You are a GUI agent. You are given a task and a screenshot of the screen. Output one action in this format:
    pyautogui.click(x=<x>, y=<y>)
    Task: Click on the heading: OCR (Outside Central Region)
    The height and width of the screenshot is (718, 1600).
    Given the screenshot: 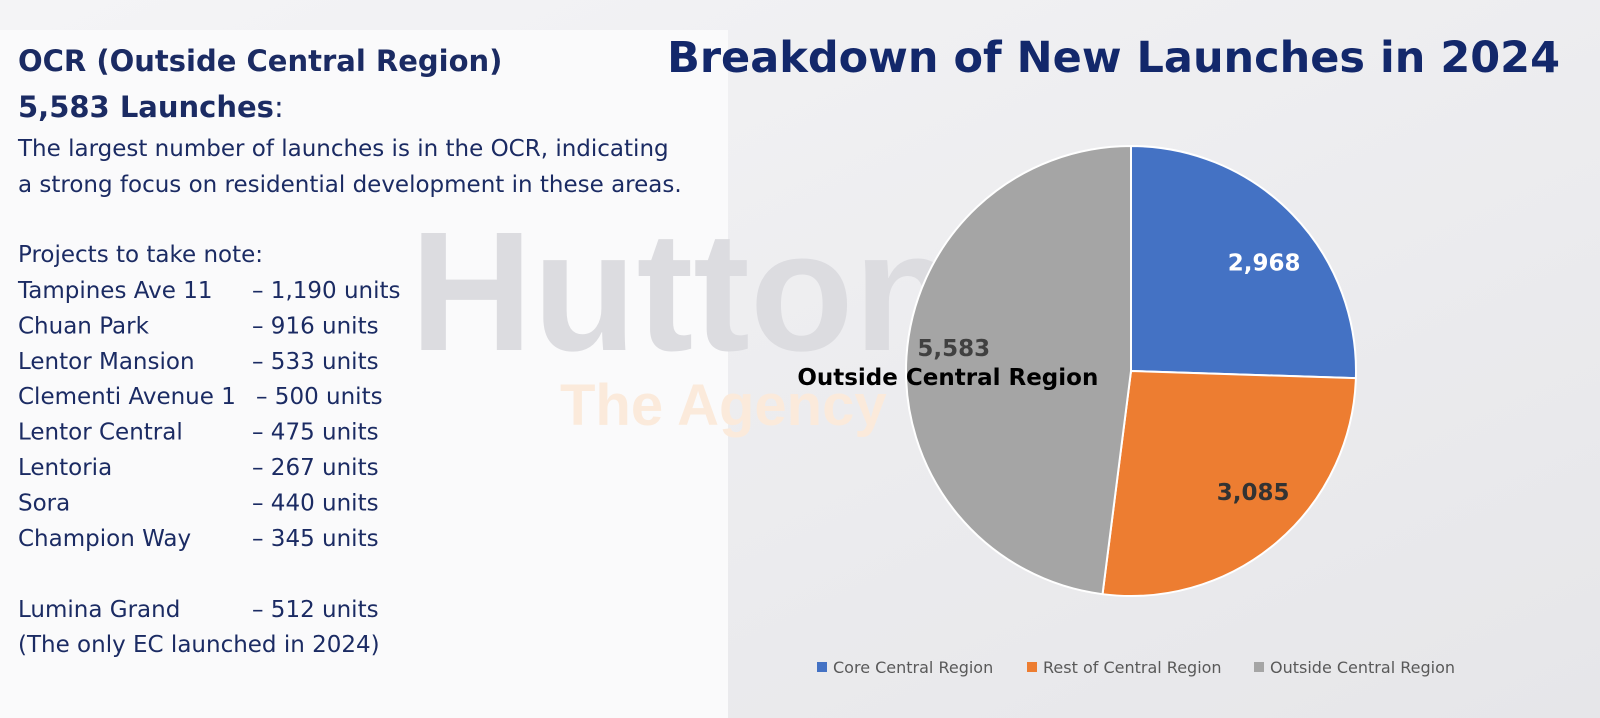 What is the action you would take?
    pyautogui.click(x=260, y=61)
    